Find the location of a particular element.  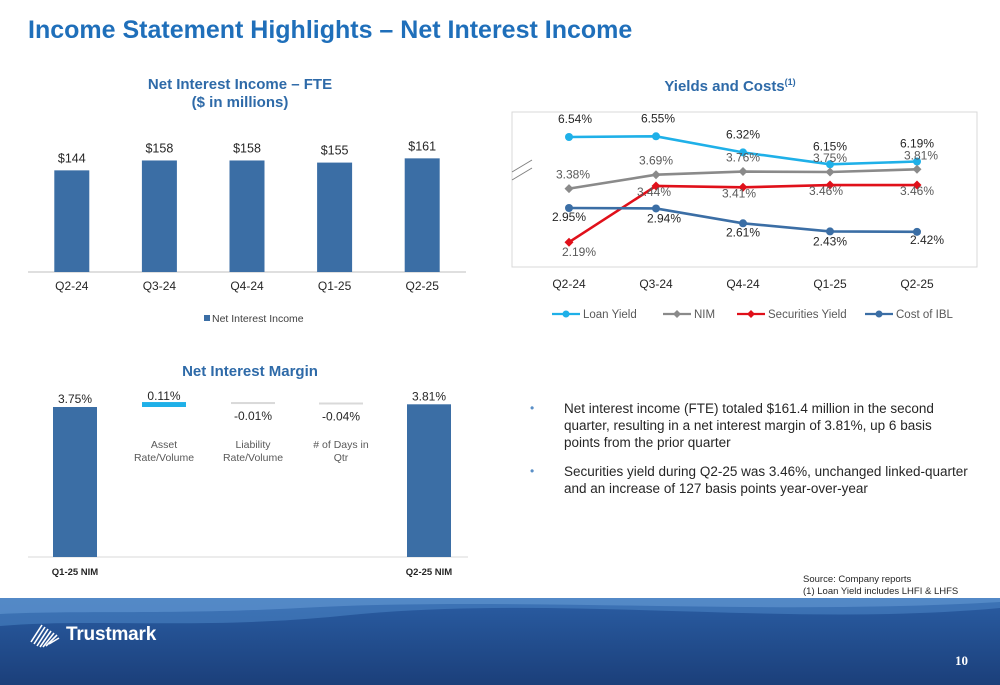

series-data-label: 3.38% is located at coordinates (573, 175).